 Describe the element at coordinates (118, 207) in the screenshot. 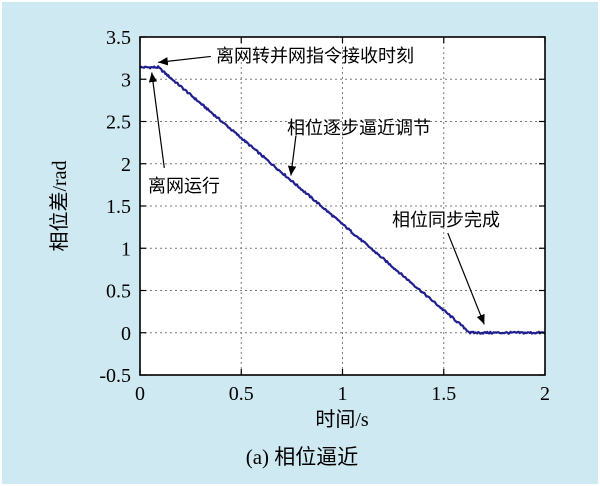

I see `y-tick-label: 1.5` at that location.